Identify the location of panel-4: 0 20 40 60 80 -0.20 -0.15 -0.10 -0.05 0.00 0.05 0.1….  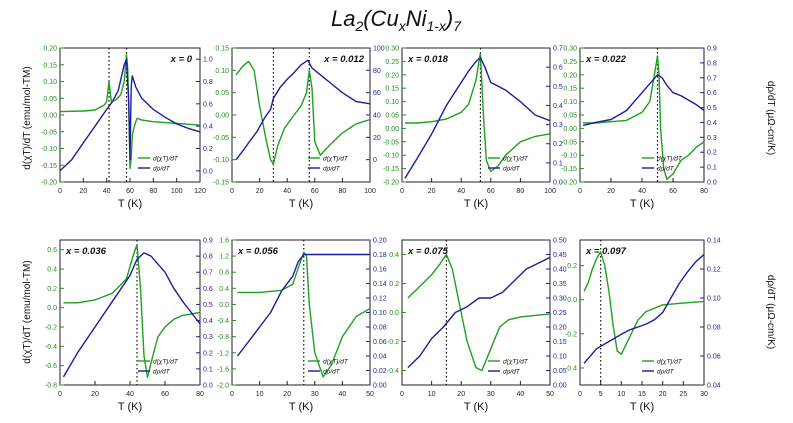
(639, 128).